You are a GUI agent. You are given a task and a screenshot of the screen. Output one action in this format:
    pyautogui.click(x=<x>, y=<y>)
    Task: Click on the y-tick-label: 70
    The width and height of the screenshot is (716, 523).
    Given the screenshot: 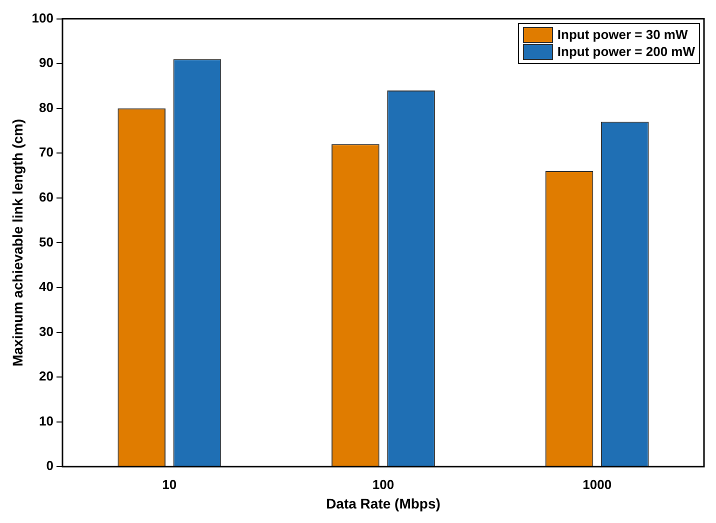 What is the action you would take?
    pyautogui.click(x=46, y=152)
    